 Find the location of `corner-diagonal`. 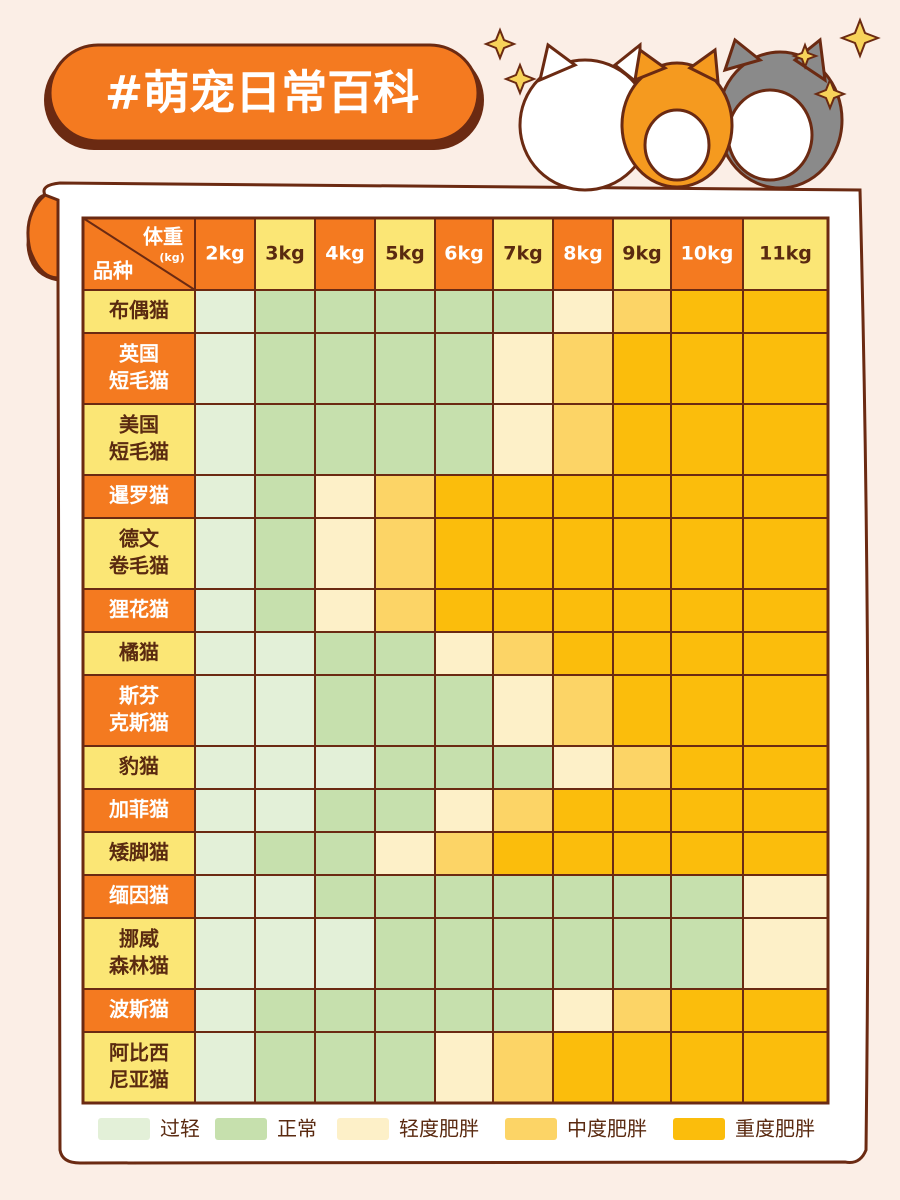

corner-diagonal is located at coordinates (139, 254).